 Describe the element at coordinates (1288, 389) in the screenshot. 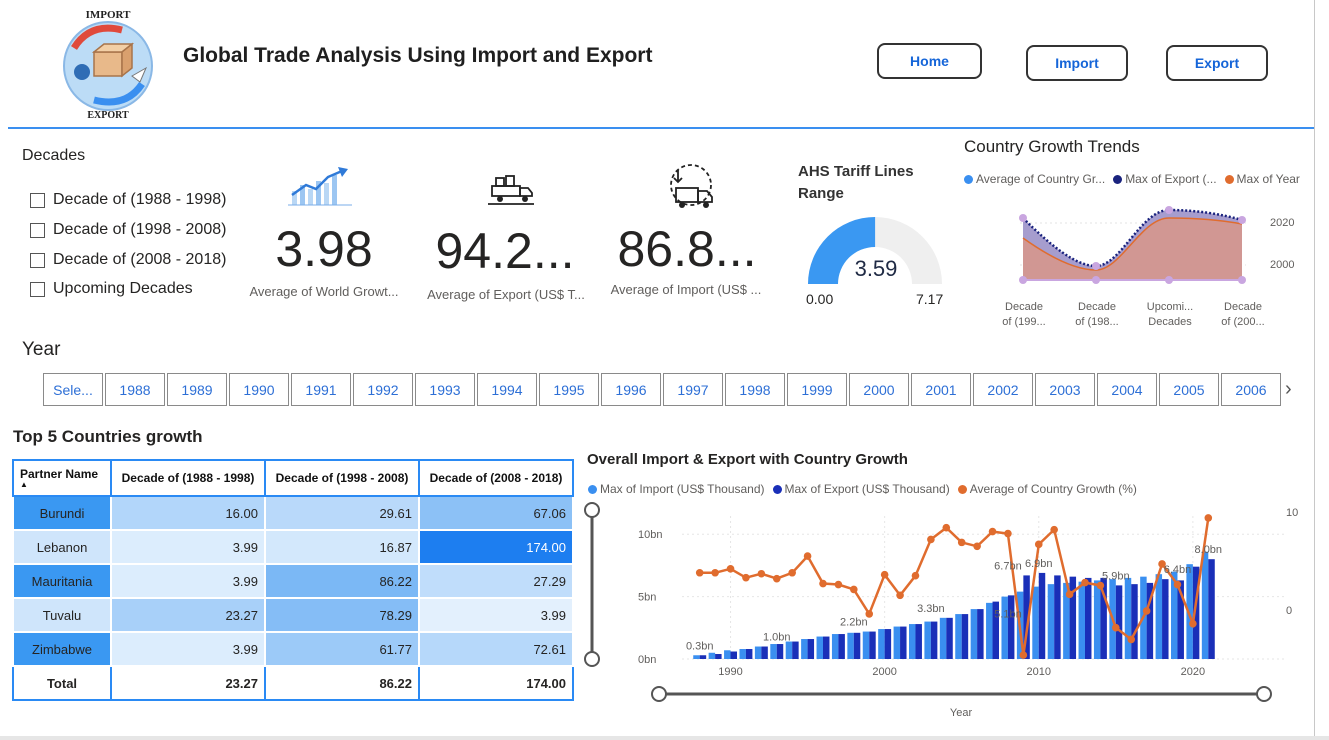

I see `chevron-right-icon: ›` at that location.